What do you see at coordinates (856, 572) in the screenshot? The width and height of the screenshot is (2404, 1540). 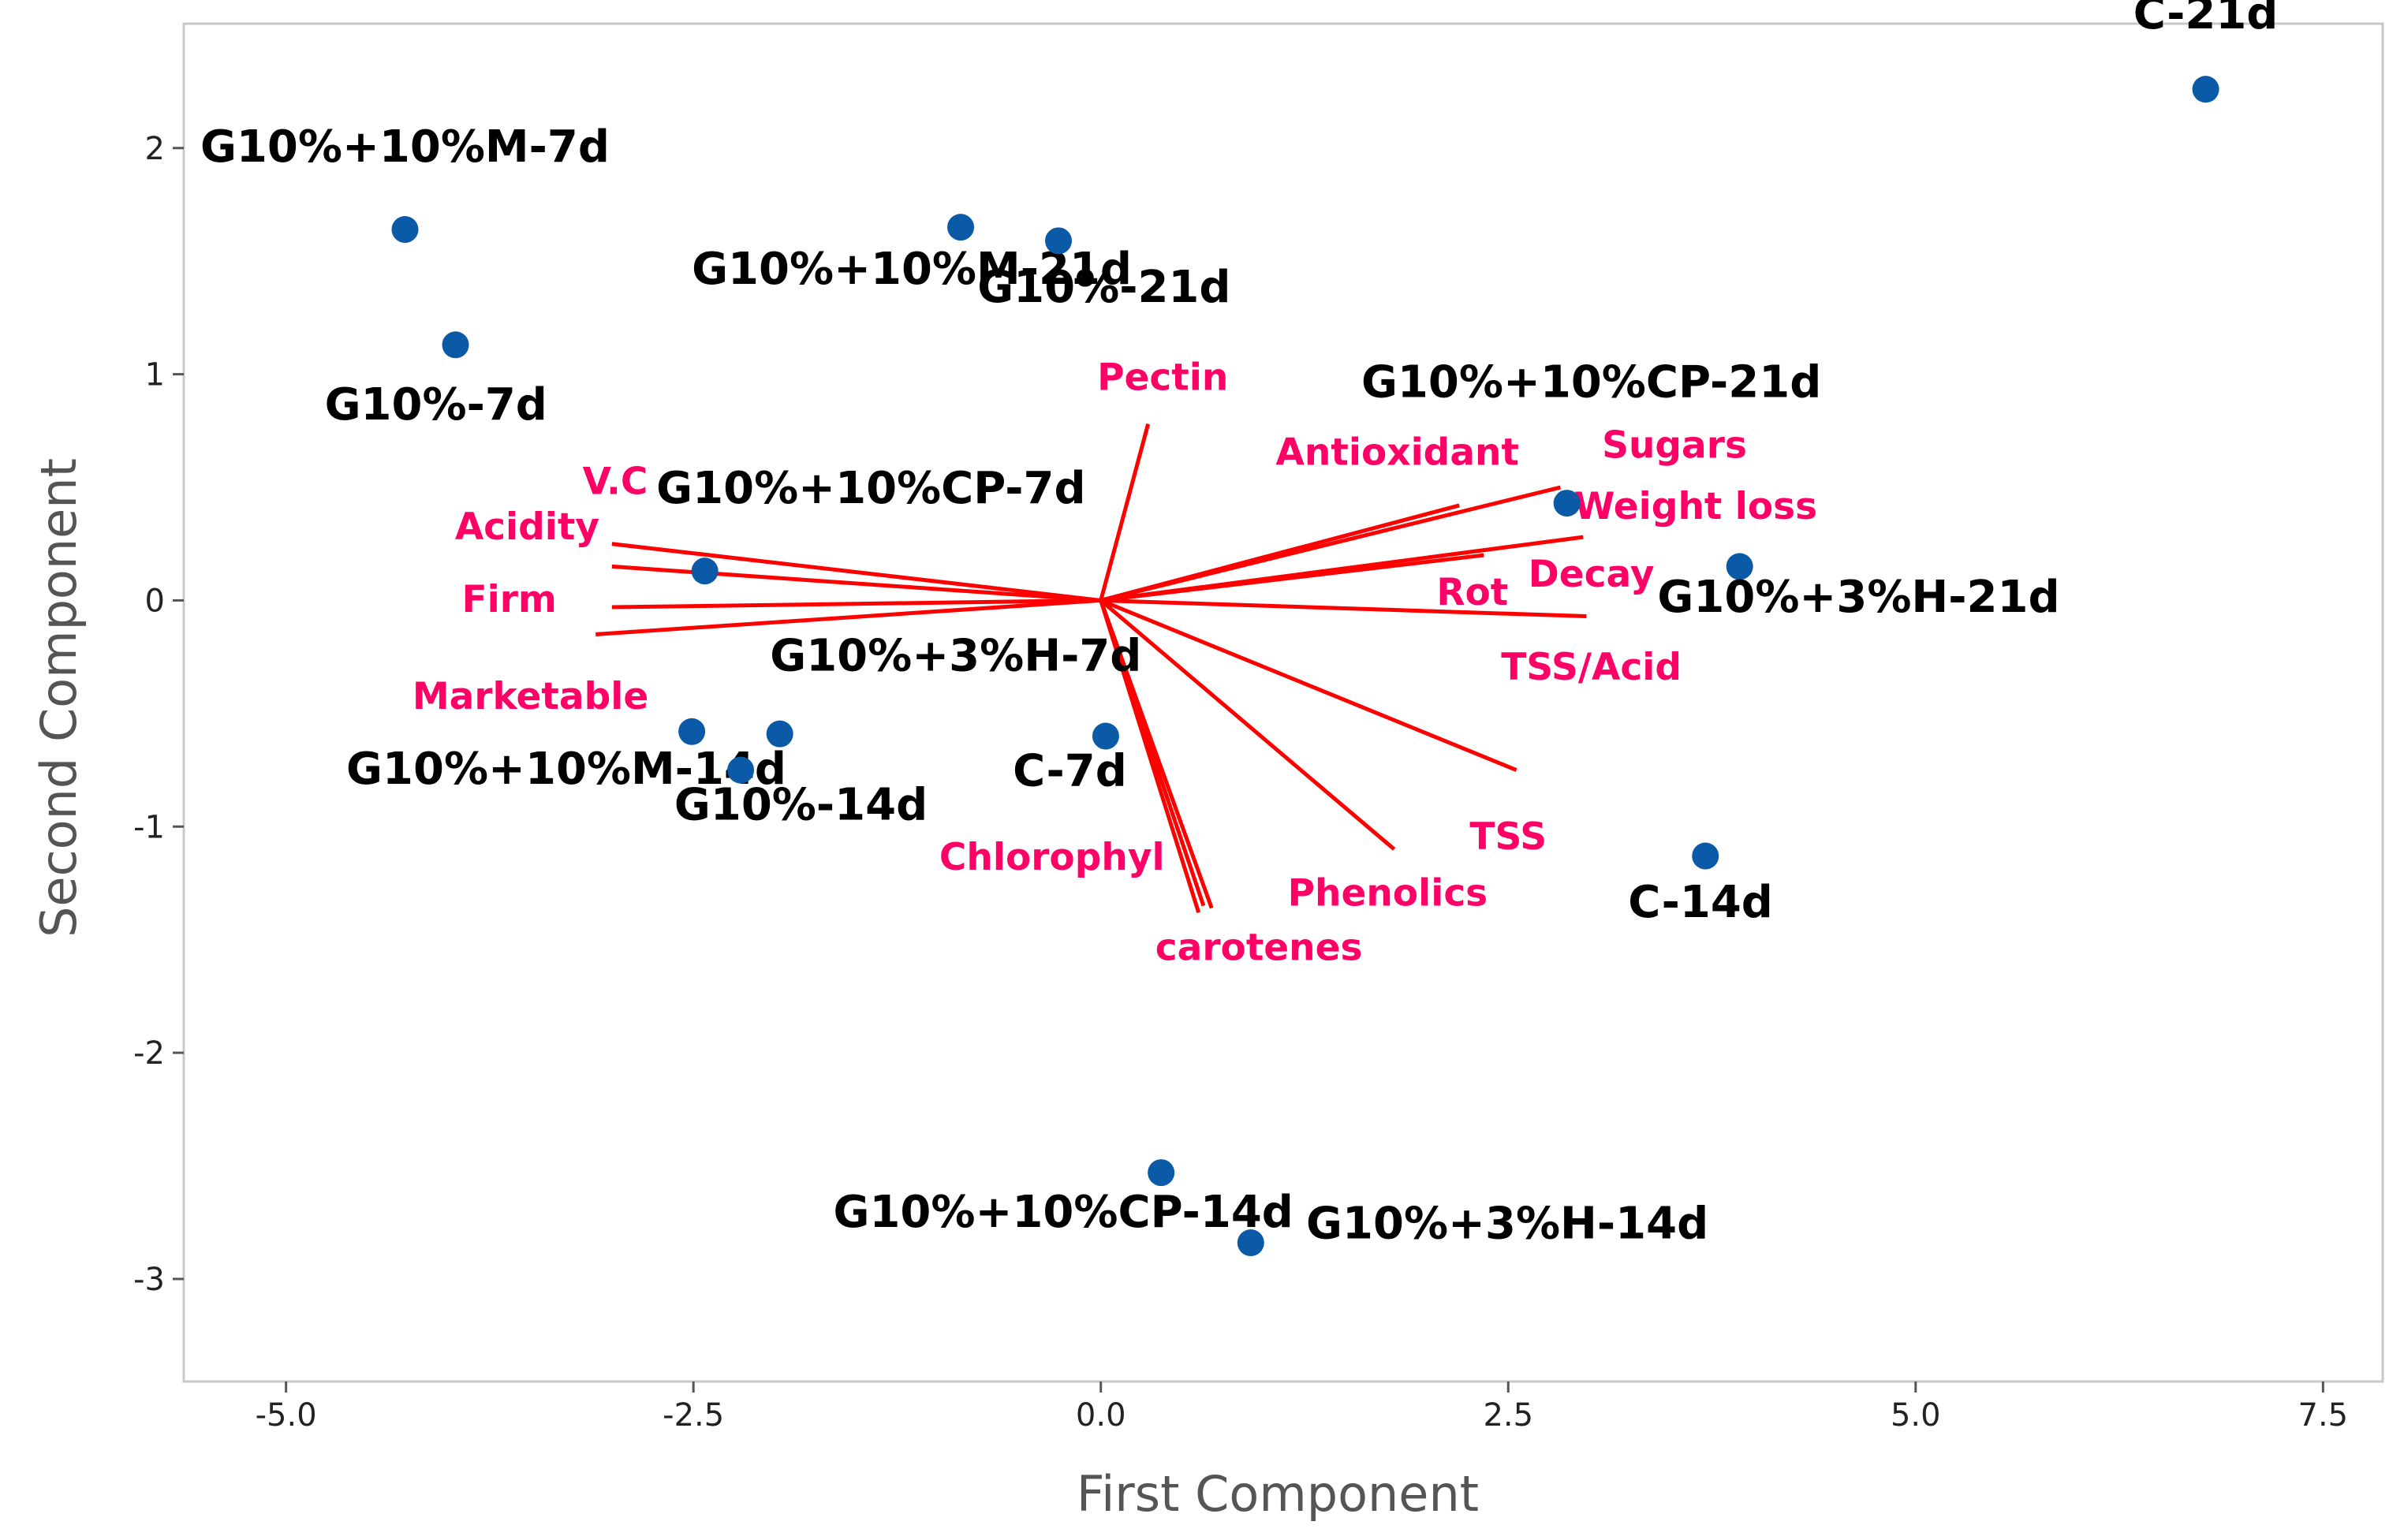 I see `loading-vector-v-c` at bounding box center [856, 572].